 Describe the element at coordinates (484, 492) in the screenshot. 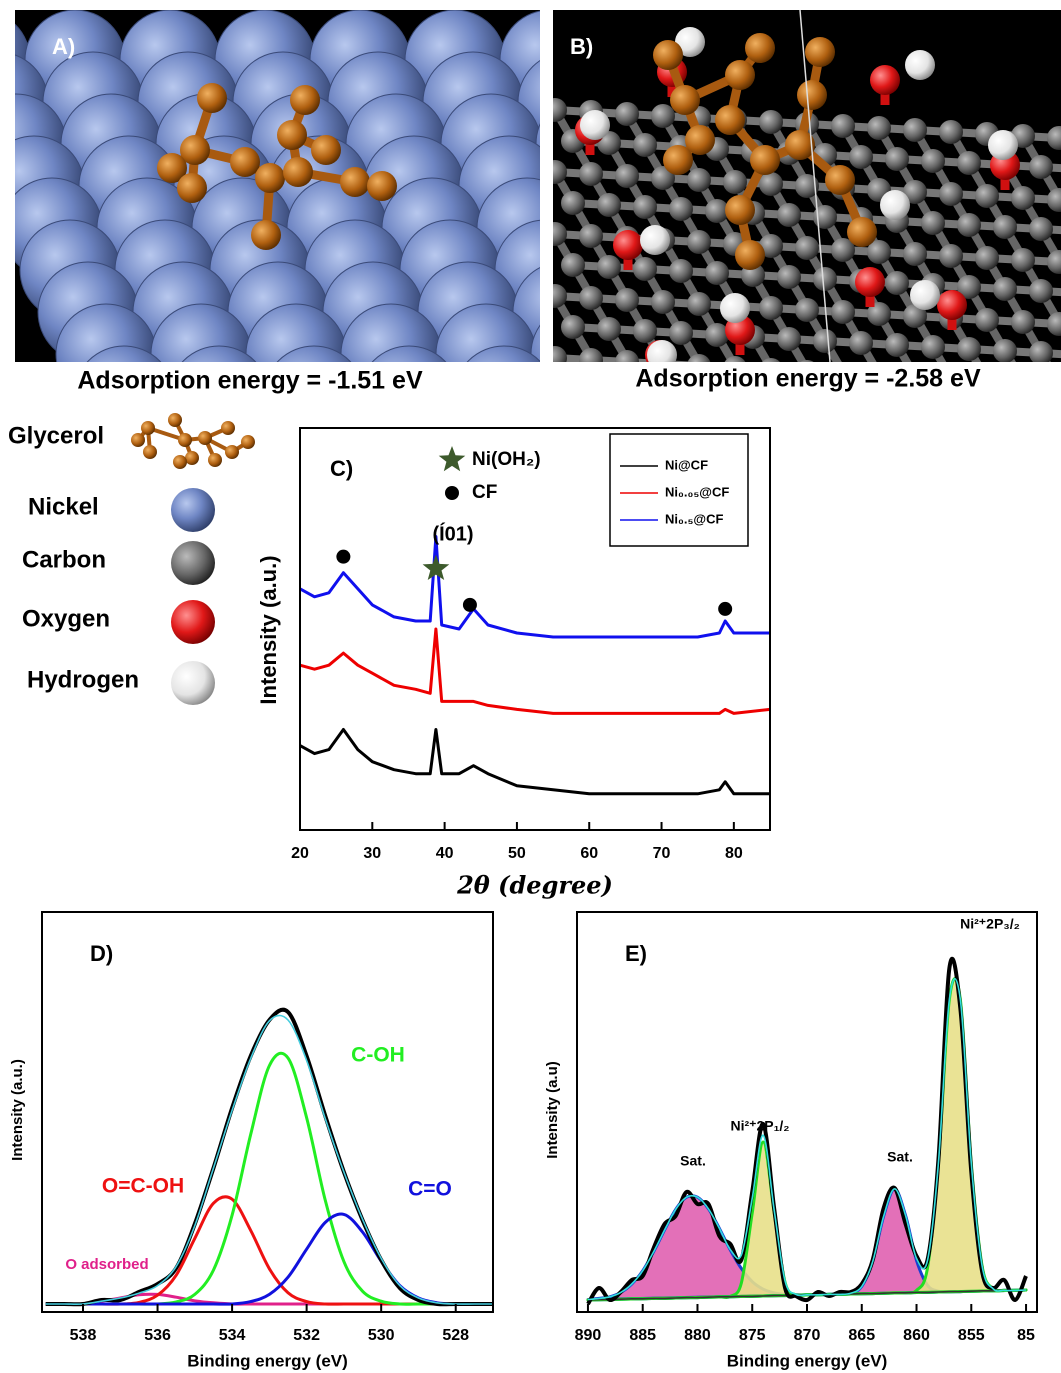

I see `legend-label: CF` at that location.